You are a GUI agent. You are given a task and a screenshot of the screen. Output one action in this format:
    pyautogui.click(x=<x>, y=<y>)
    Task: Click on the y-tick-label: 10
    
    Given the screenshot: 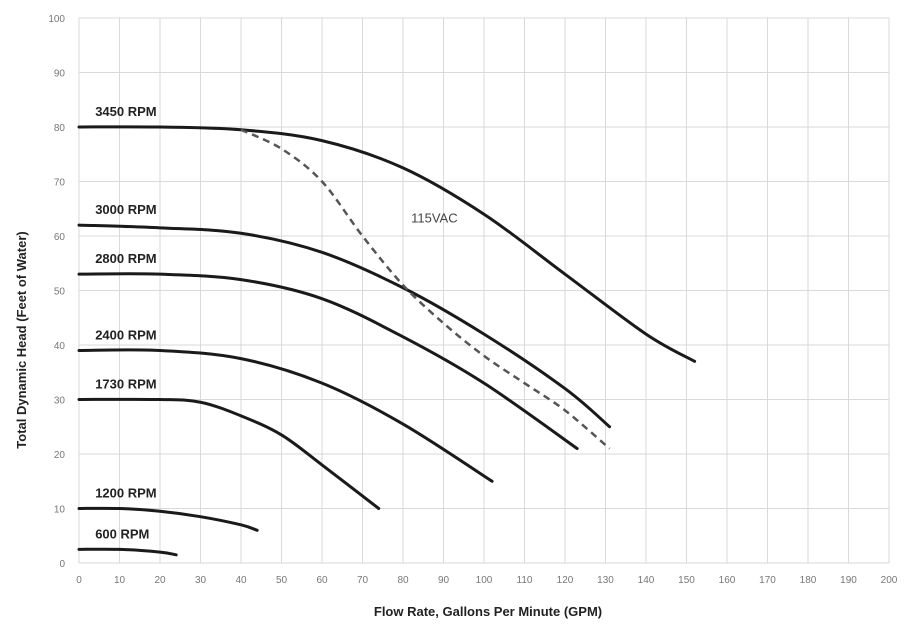 What is the action you would take?
    pyautogui.click(x=60, y=510)
    